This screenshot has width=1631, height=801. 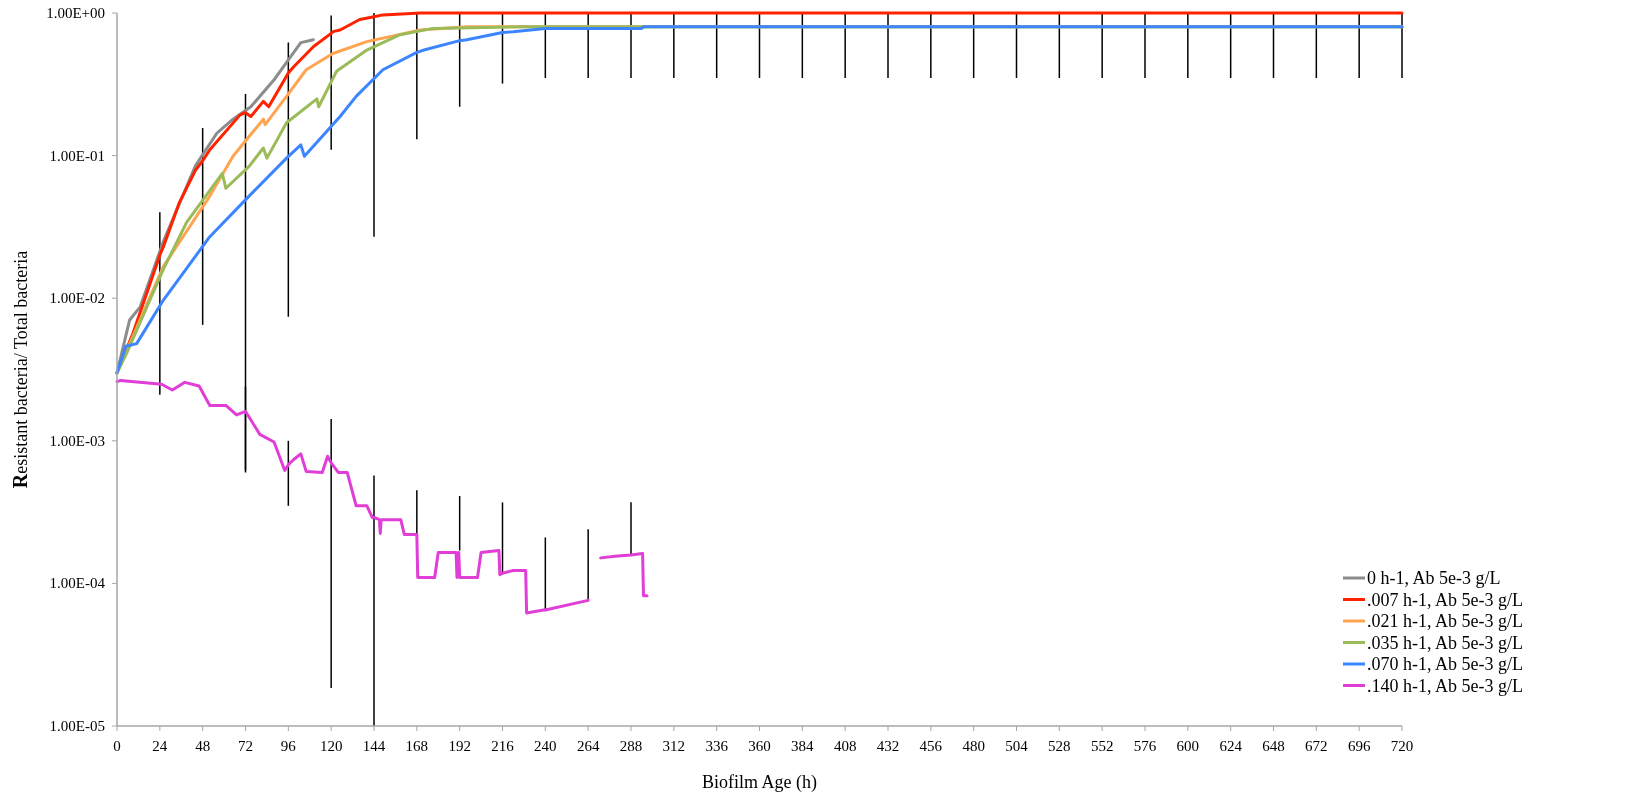 What do you see at coordinates (77, 298) in the screenshot?
I see `y-tick-label: 1.00E-02` at bounding box center [77, 298].